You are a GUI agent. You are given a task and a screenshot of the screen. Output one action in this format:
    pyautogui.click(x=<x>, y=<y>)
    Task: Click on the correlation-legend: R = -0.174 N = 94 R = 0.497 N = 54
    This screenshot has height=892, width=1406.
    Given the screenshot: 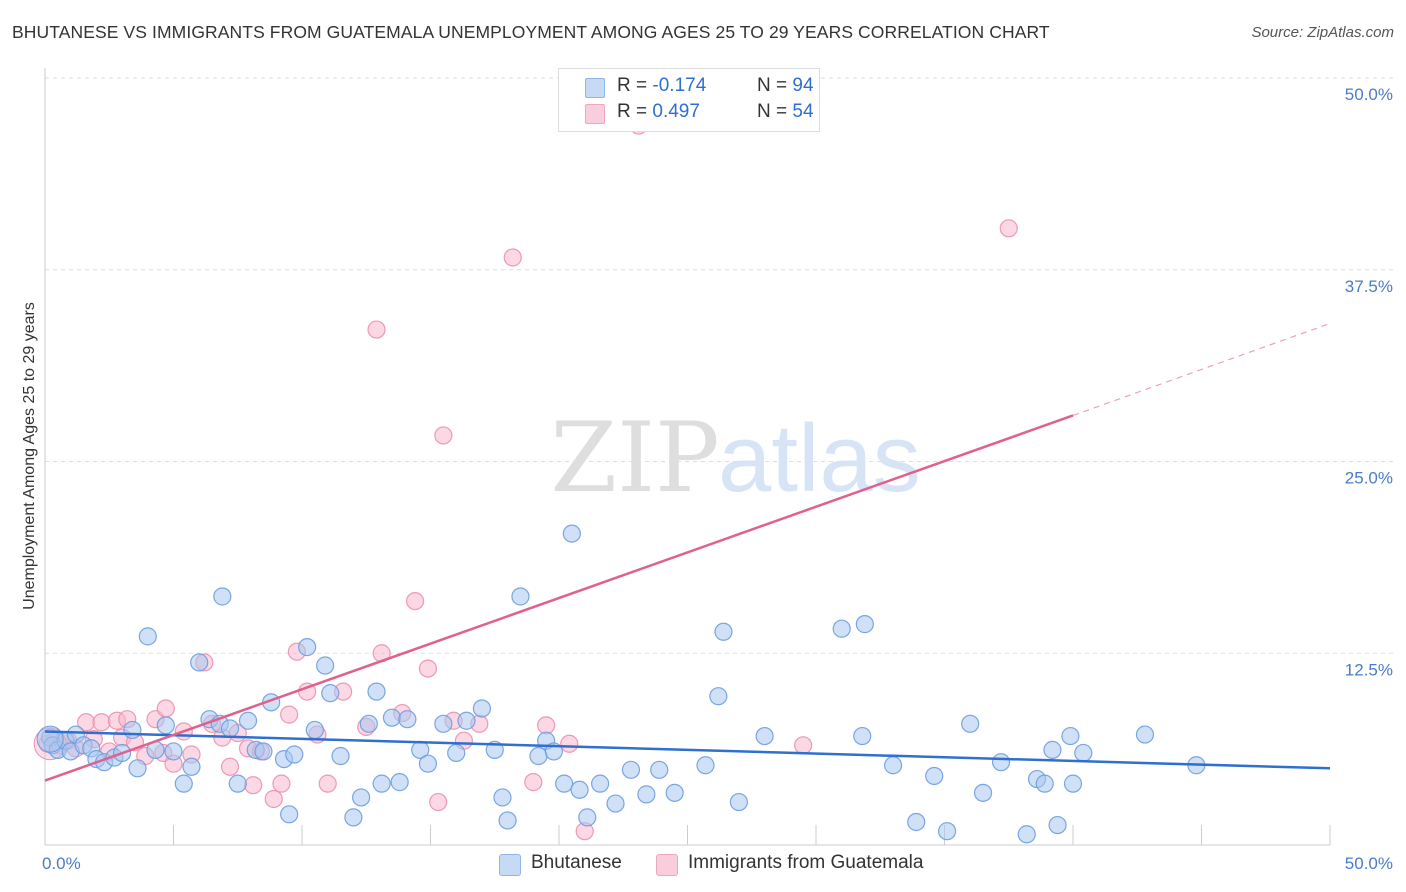 What is the action you would take?
    pyautogui.click(x=689, y=100)
    